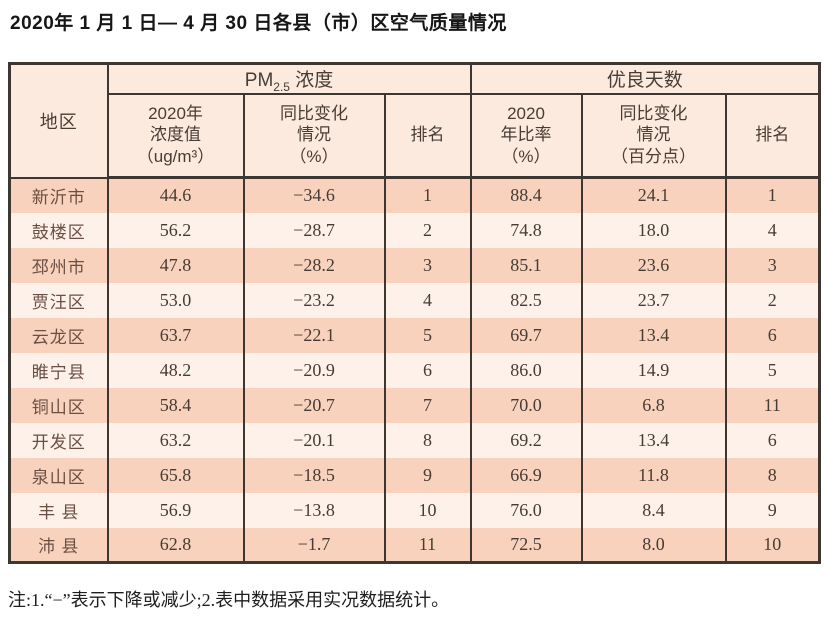 The height and width of the screenshot is (620, 825). What do you see at coordinates (427, 335) in the screenshot?
I see `pm-rank-cell: 5` at bounding box center [427, 335].